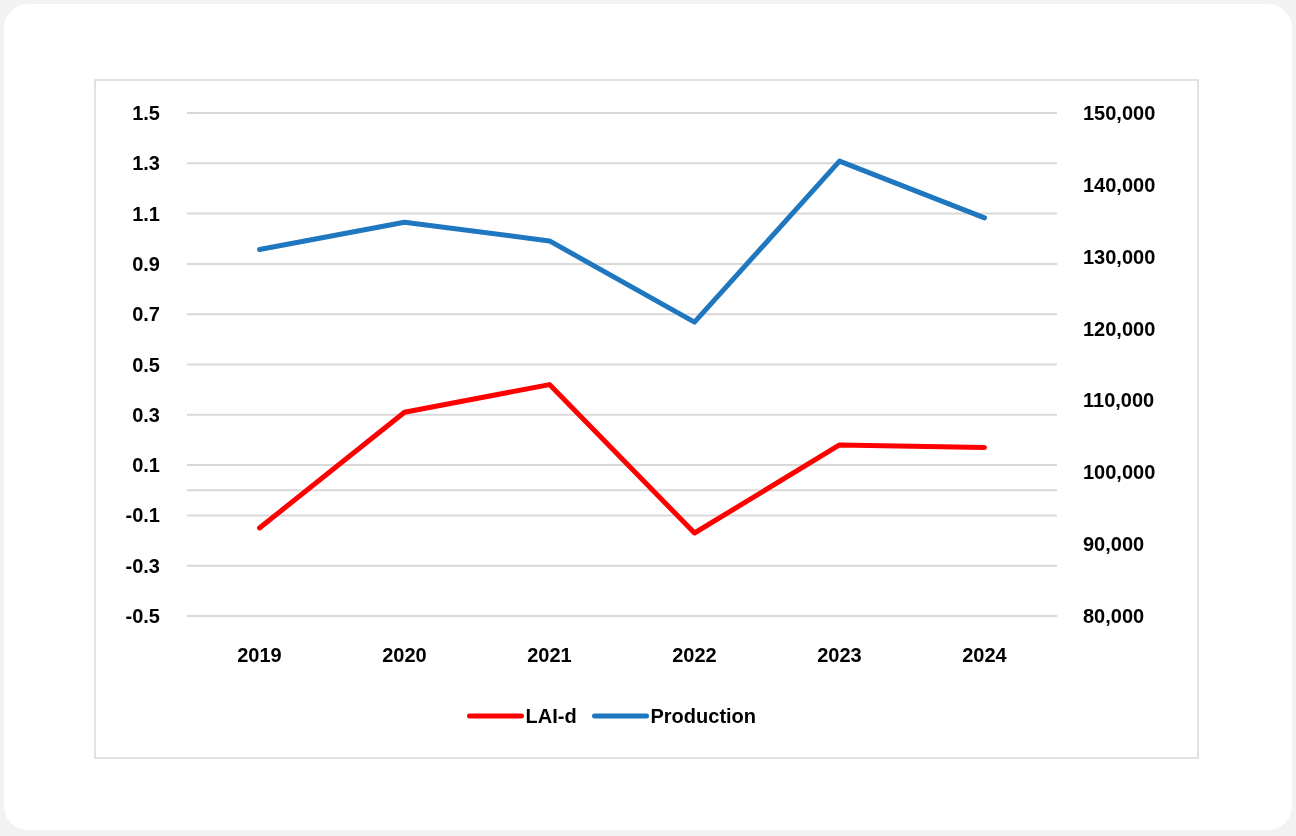 The height and width of the screenshot is (836, 1296). What do you see at coordinates (146, 163) in the screenshot?
I see `y-tick-label: 1.3` at bounding box center [146, 163].